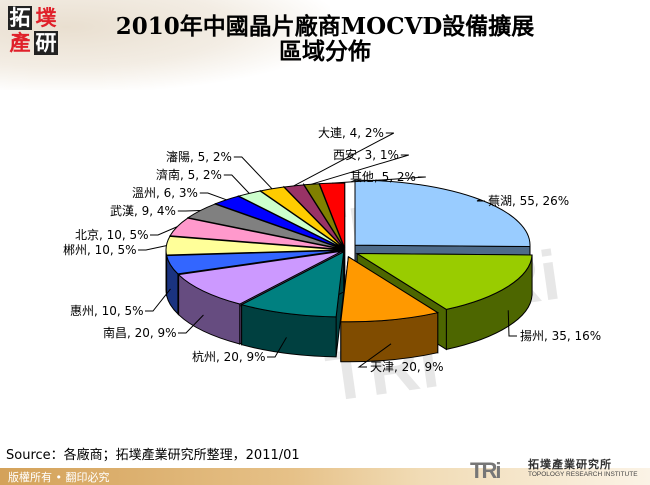 The height and width of the screenshot is (485, 650). Describe the element at coordinates (153, 455) in the screenshot. I see `source-note: Source：各廠商；拓墣產業研究所整理，2011/01` at that location.